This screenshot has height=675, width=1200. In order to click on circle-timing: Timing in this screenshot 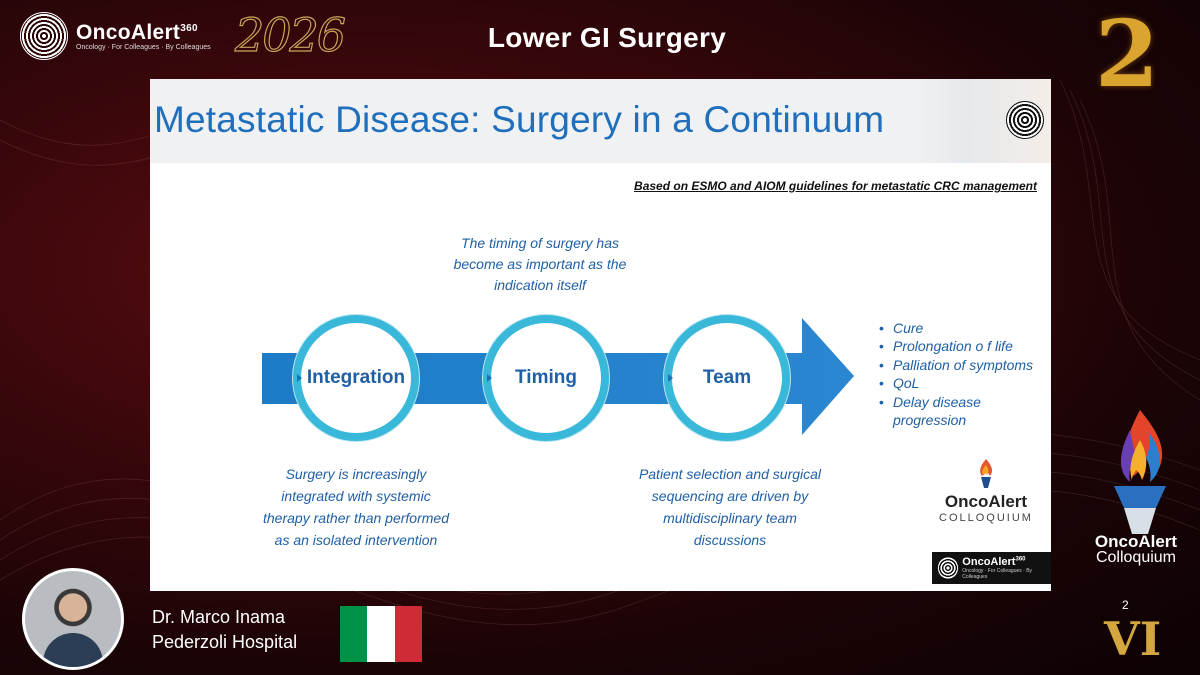, I will do `click(546, 378)`.